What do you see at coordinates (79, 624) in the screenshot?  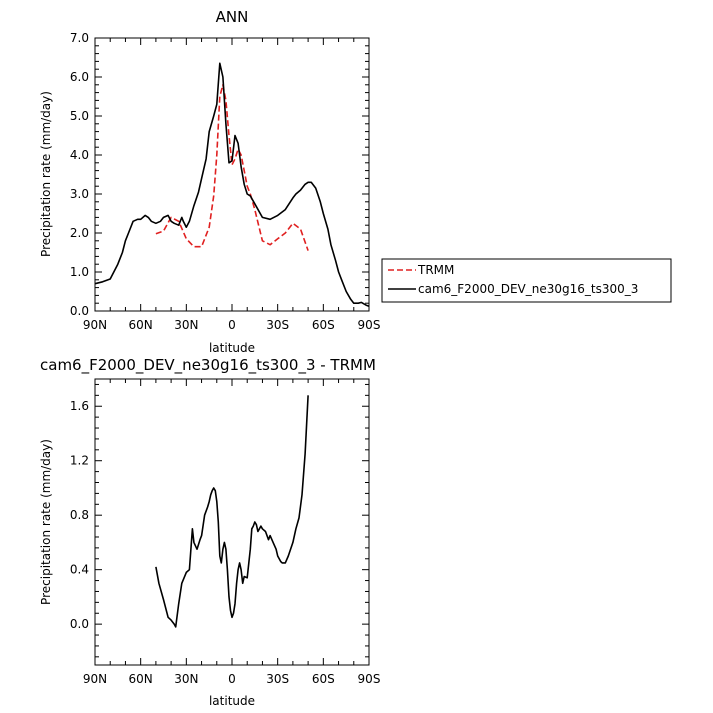 I see `bottom-y-tick-label: 0.0` at bounding box center [79, 624].